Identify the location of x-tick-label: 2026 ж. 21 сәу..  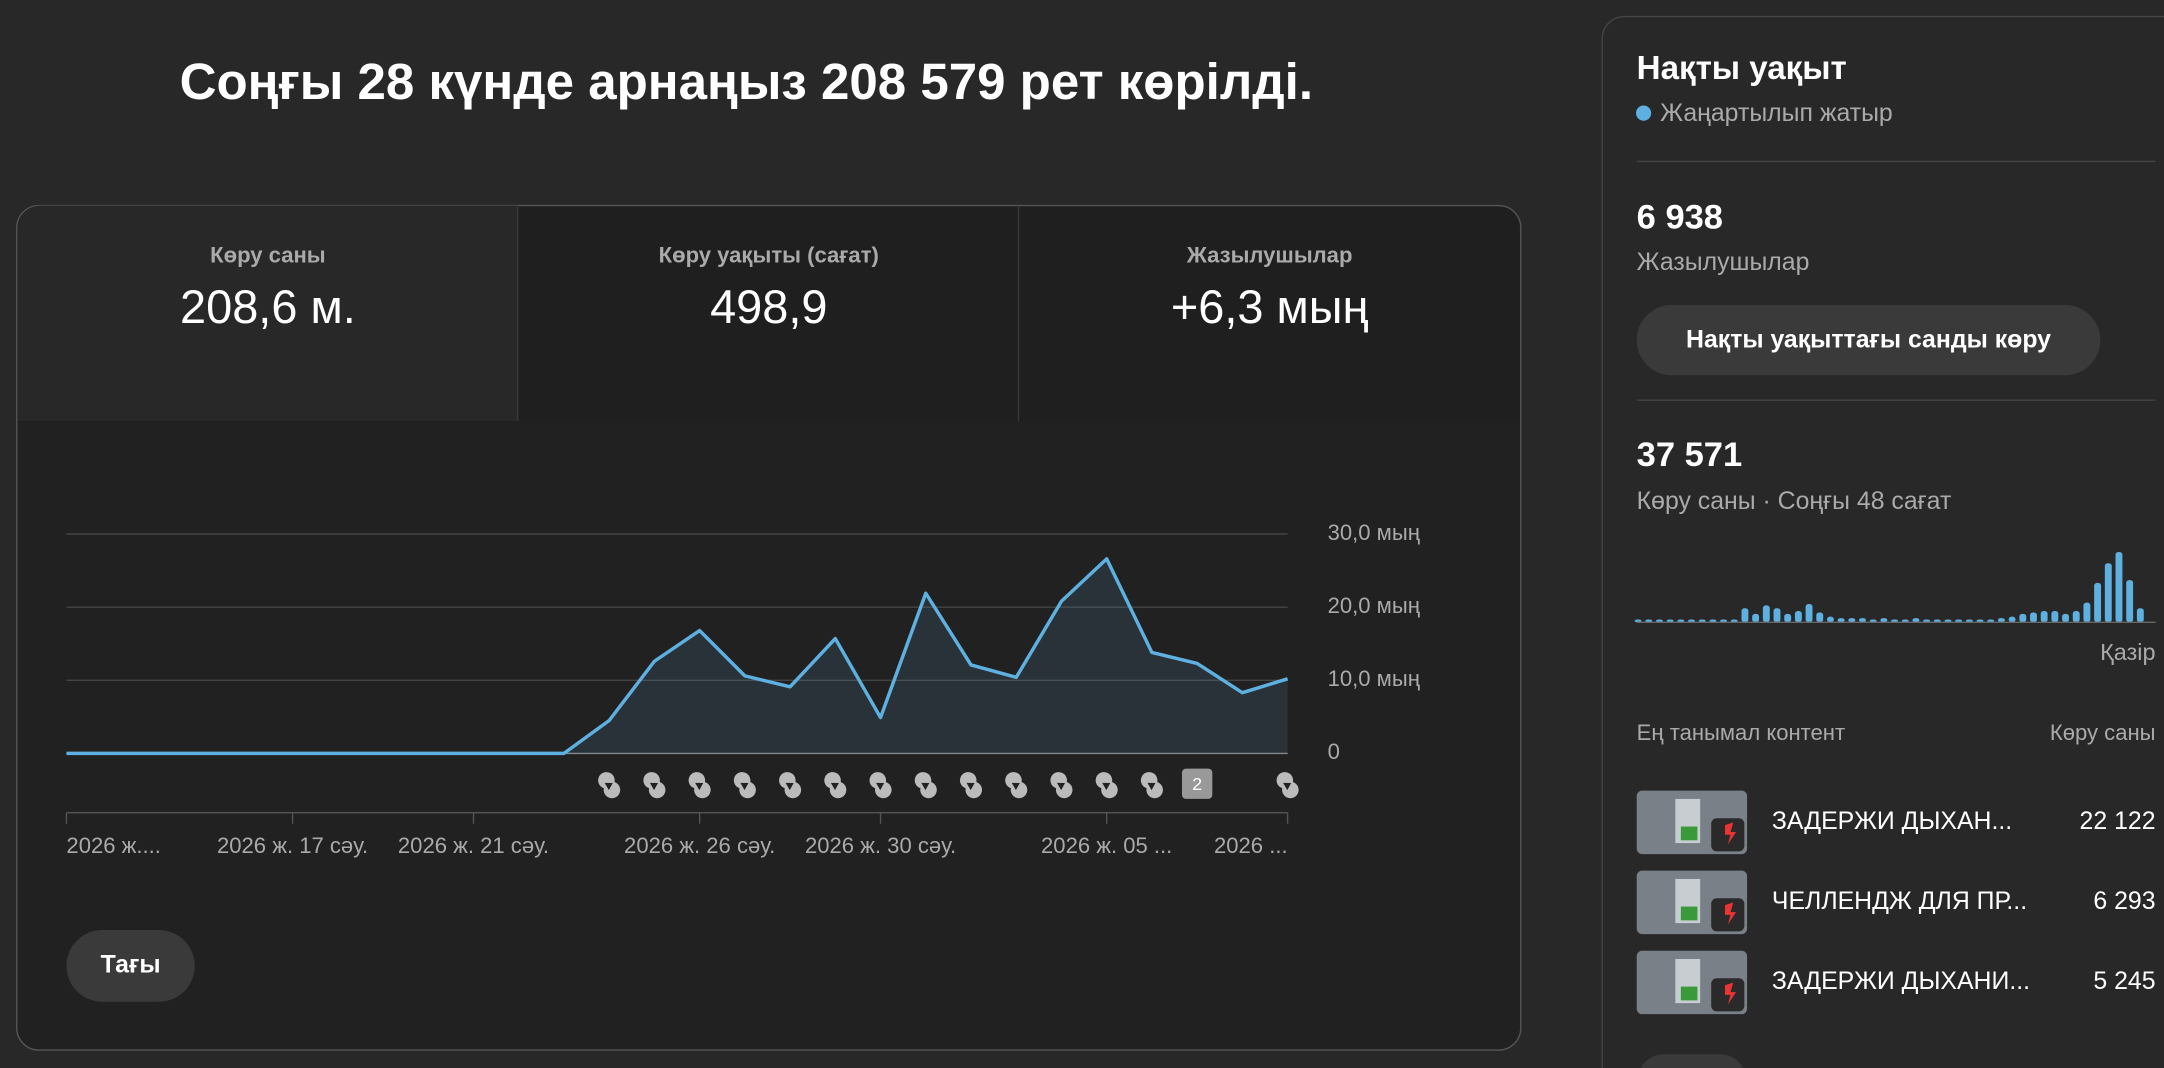
(473, 845).